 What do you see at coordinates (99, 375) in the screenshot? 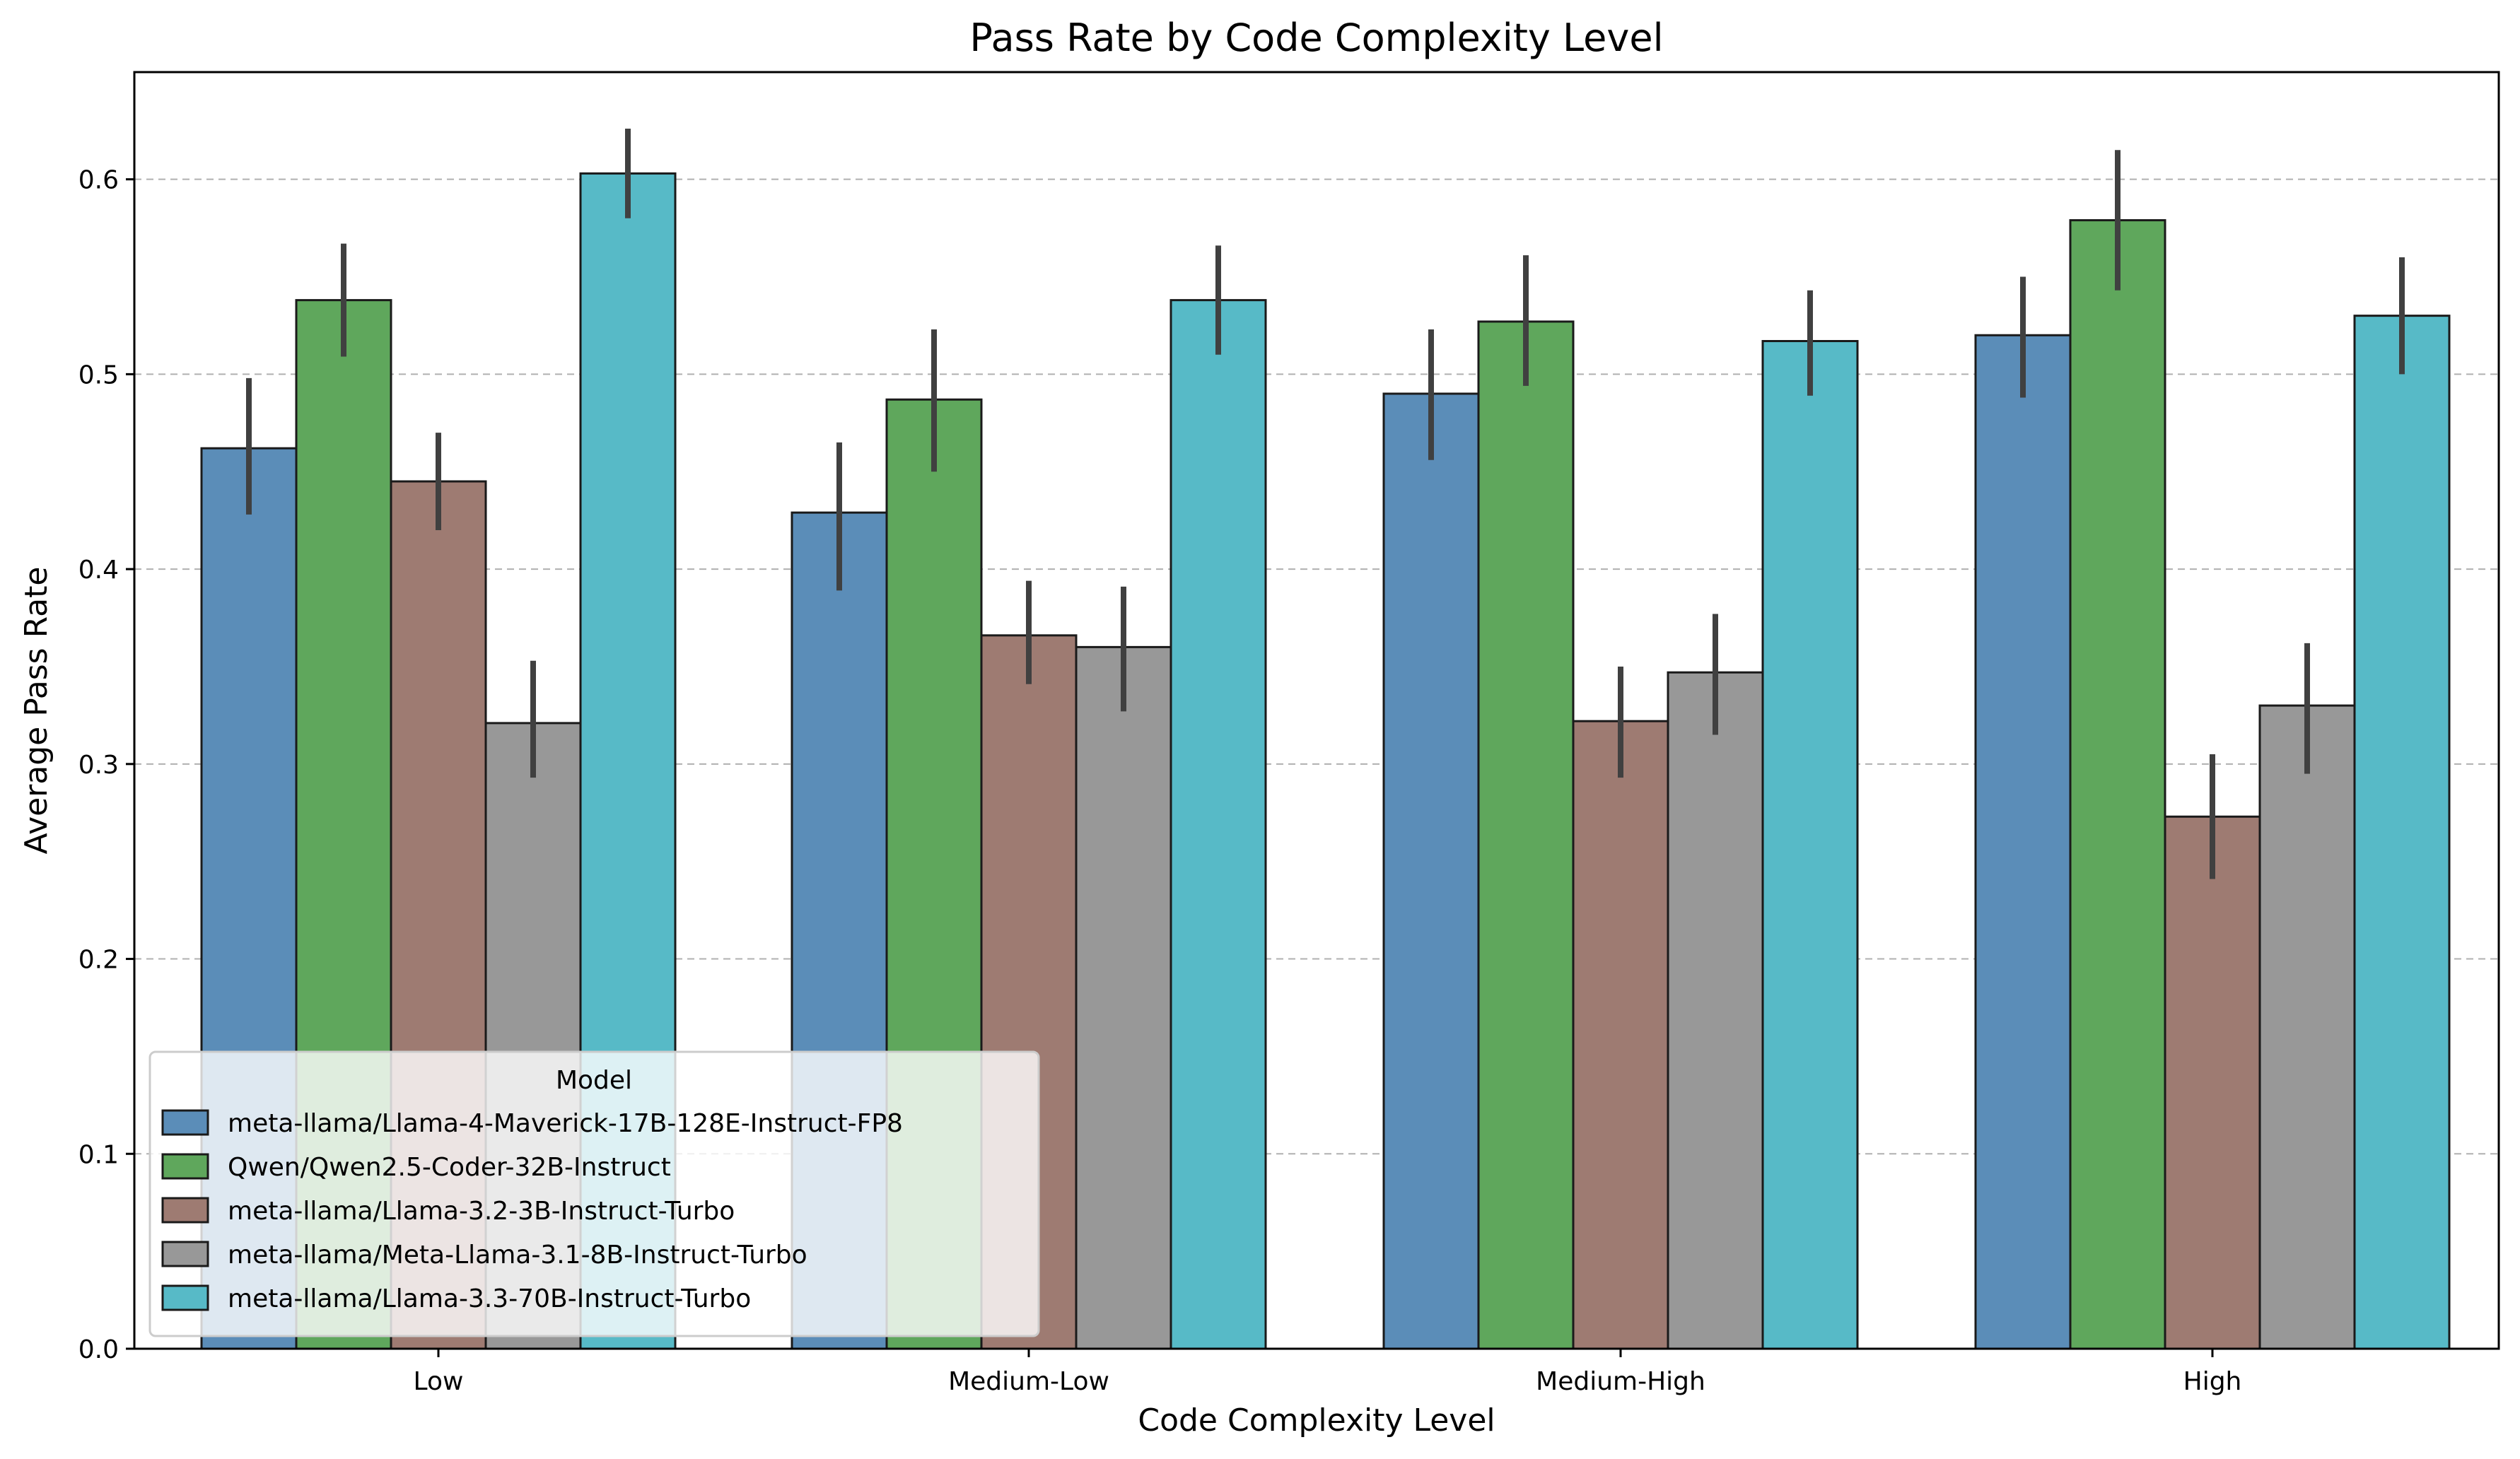
I see `y-tick-label: 0.5` at bounding box center [99, 375].